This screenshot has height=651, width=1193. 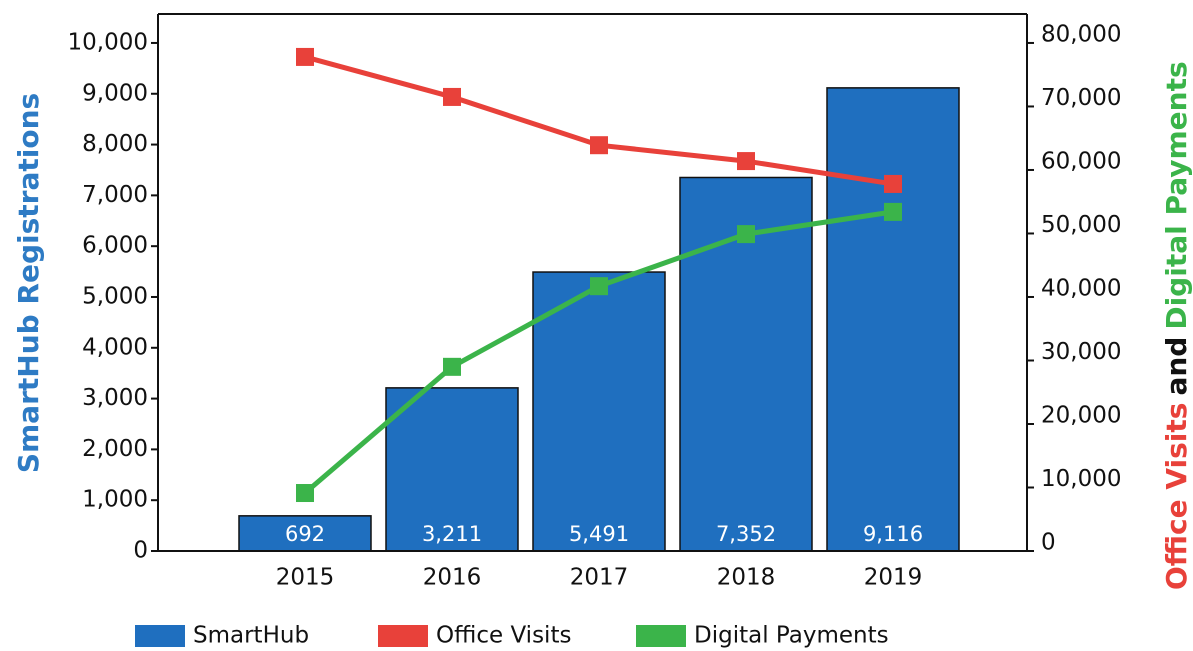 I want to click on y-tick-label: 2,000, so click(x=115, y=449).